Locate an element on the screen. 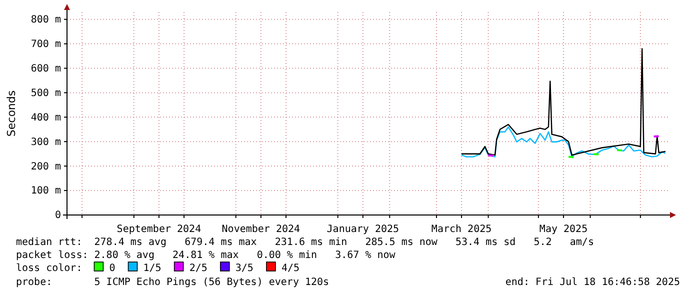  legend-label: 2/5 is located at coordinates (198, 268).